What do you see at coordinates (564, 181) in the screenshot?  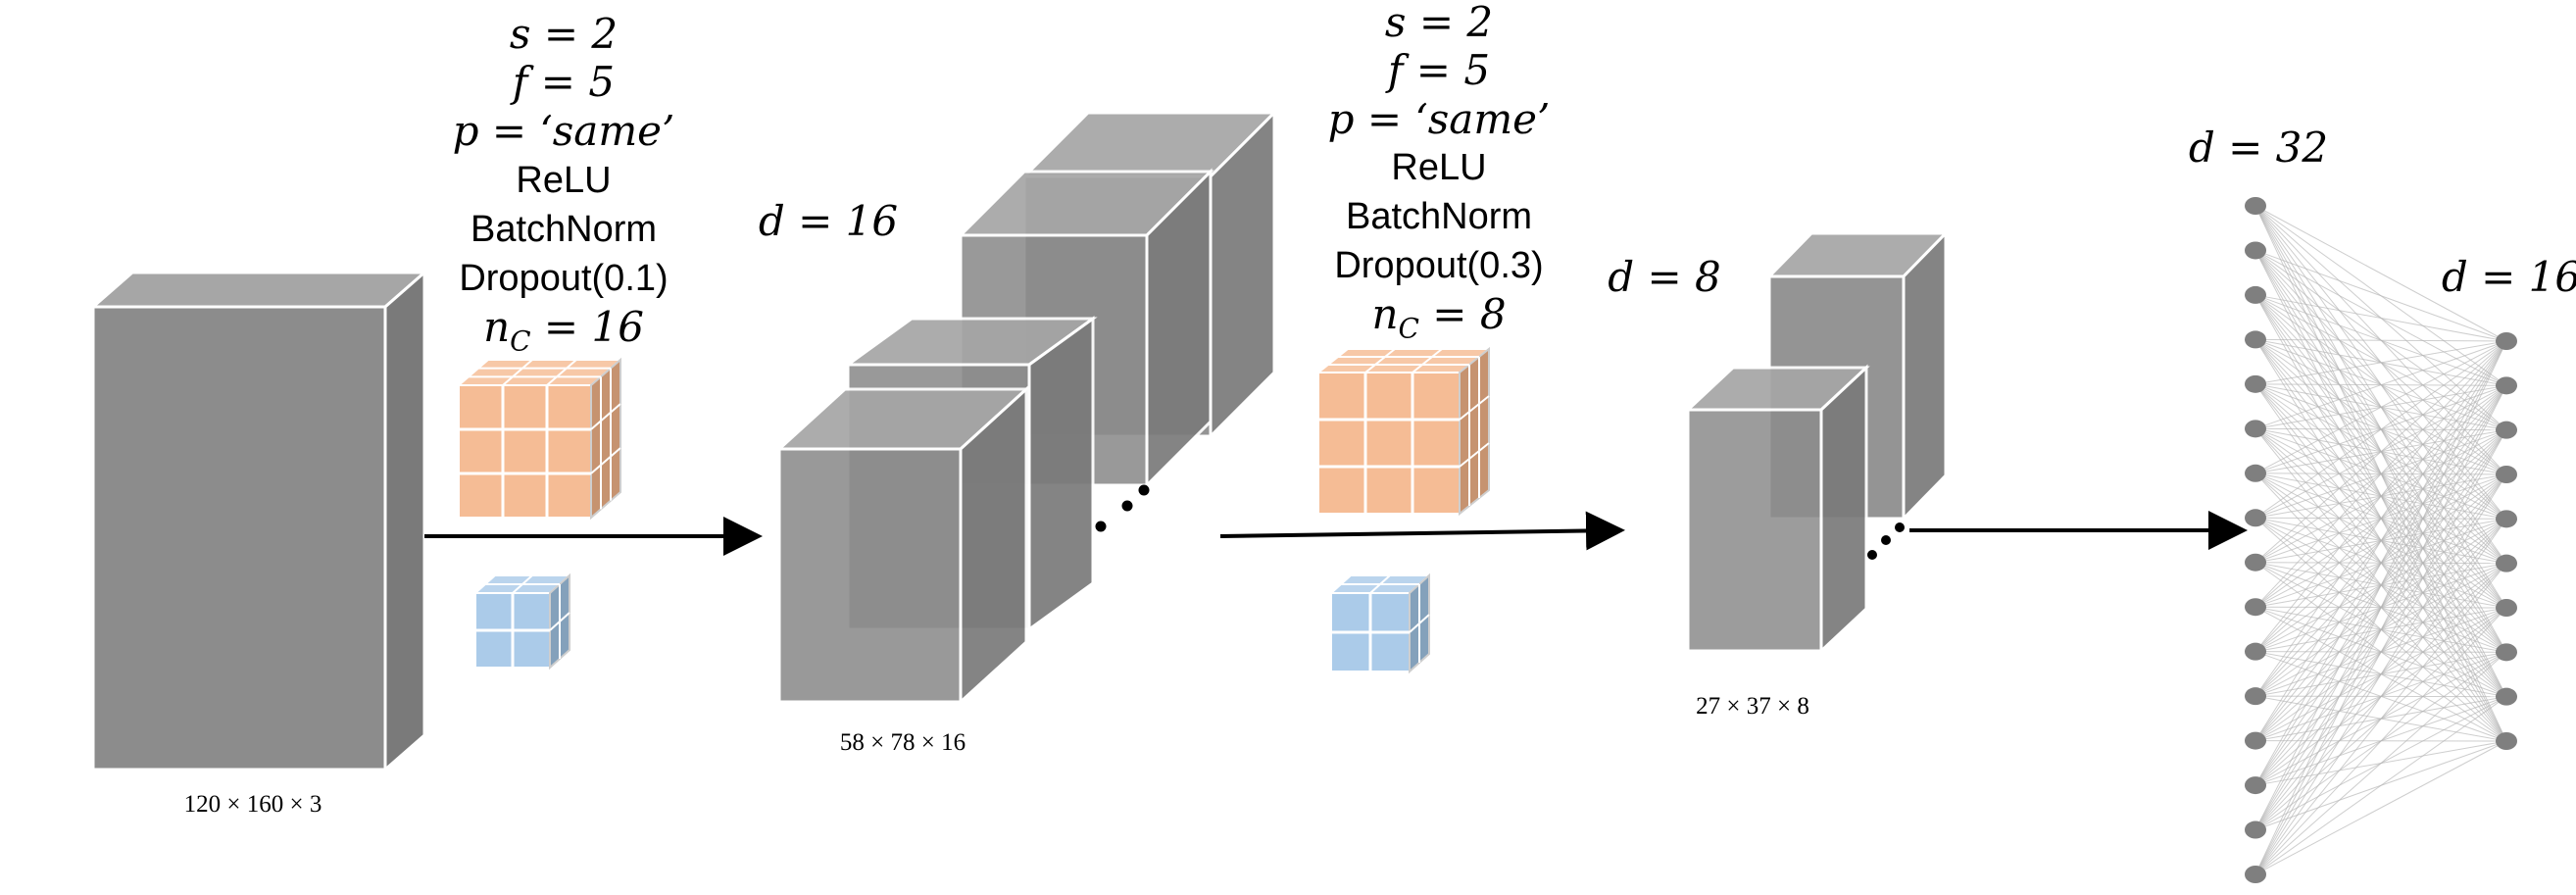 I see `conv1-activation: ReLU` at bounding box center [564, 181].